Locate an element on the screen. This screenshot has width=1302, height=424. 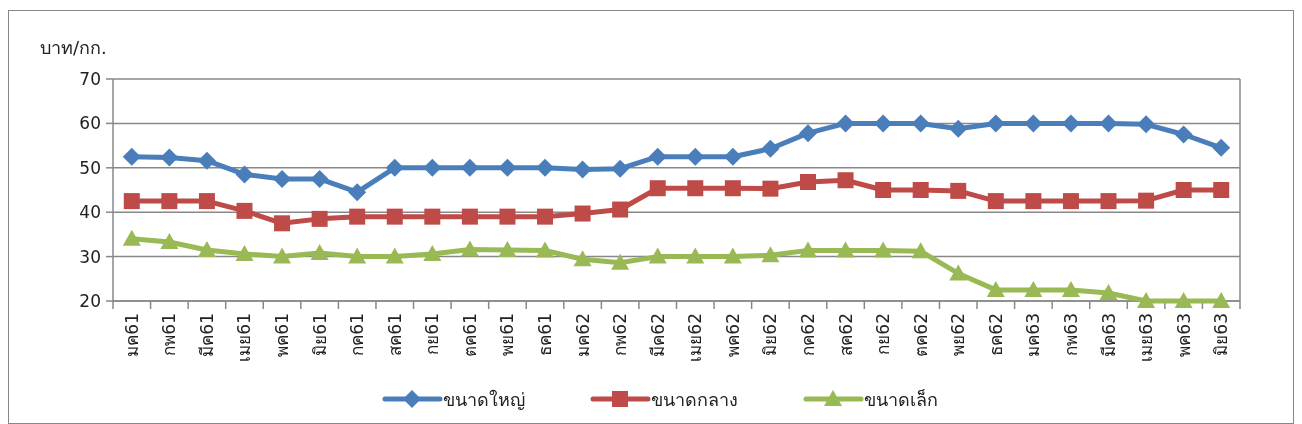
x-tick-label: มิย63 is located at coordinates (1221, 334).